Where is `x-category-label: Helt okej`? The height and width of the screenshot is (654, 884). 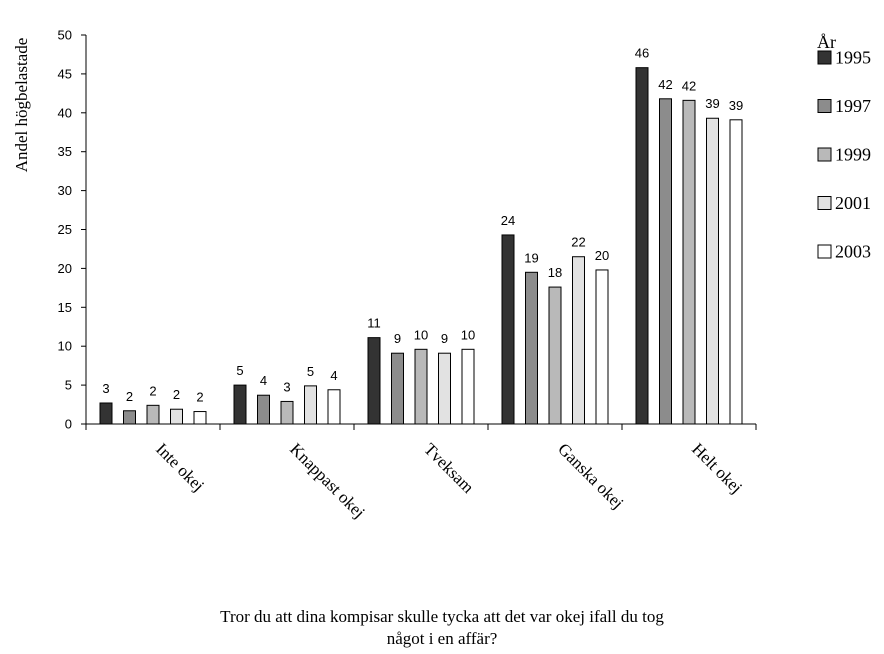 x-category-label: Helt okej is located at coordinates (717, 468).